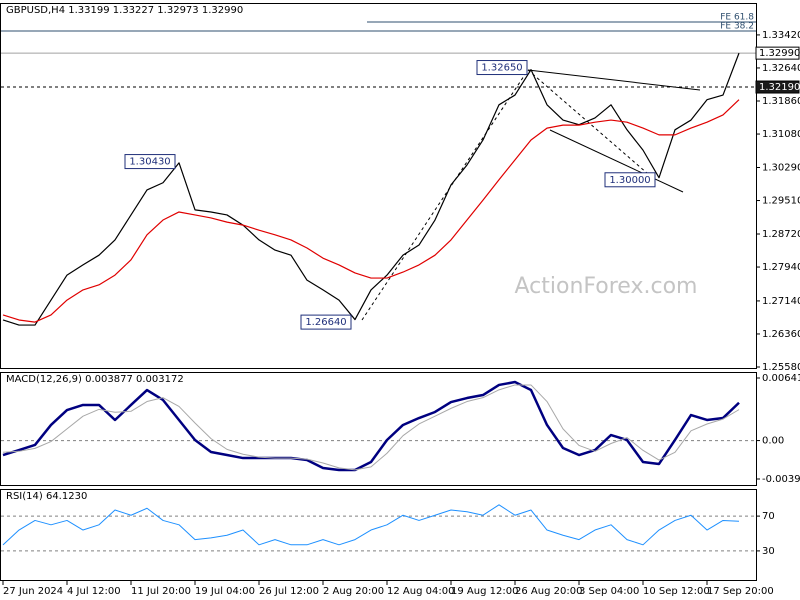 This screenshot has width=800, height=600. What do you see at coordinates (781, 301) in the screenshot?
I see `y-tick-label: 1.27140` at bounding box center [781, 301].